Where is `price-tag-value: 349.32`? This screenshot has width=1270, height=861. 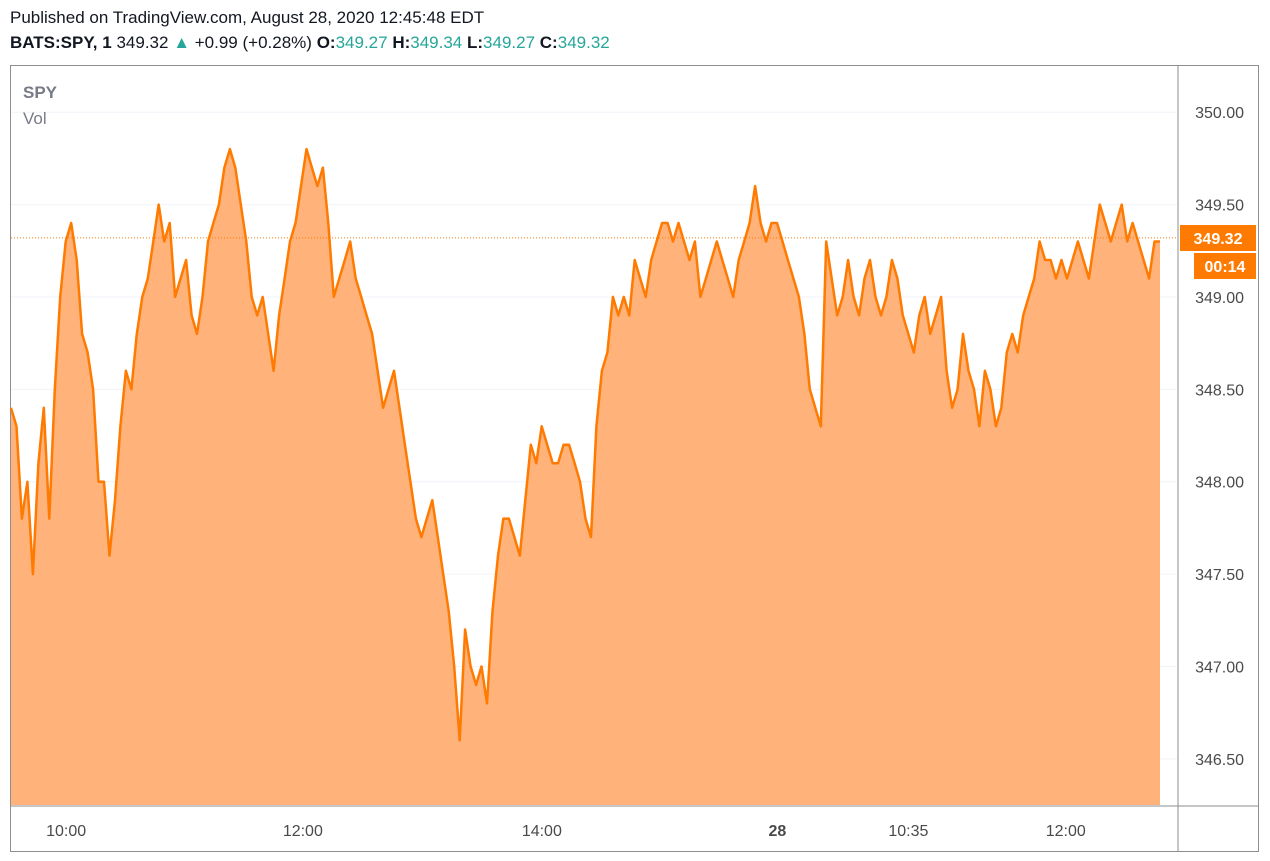
price-tag-value: 349.32 is located at coordinates (1218, 239).